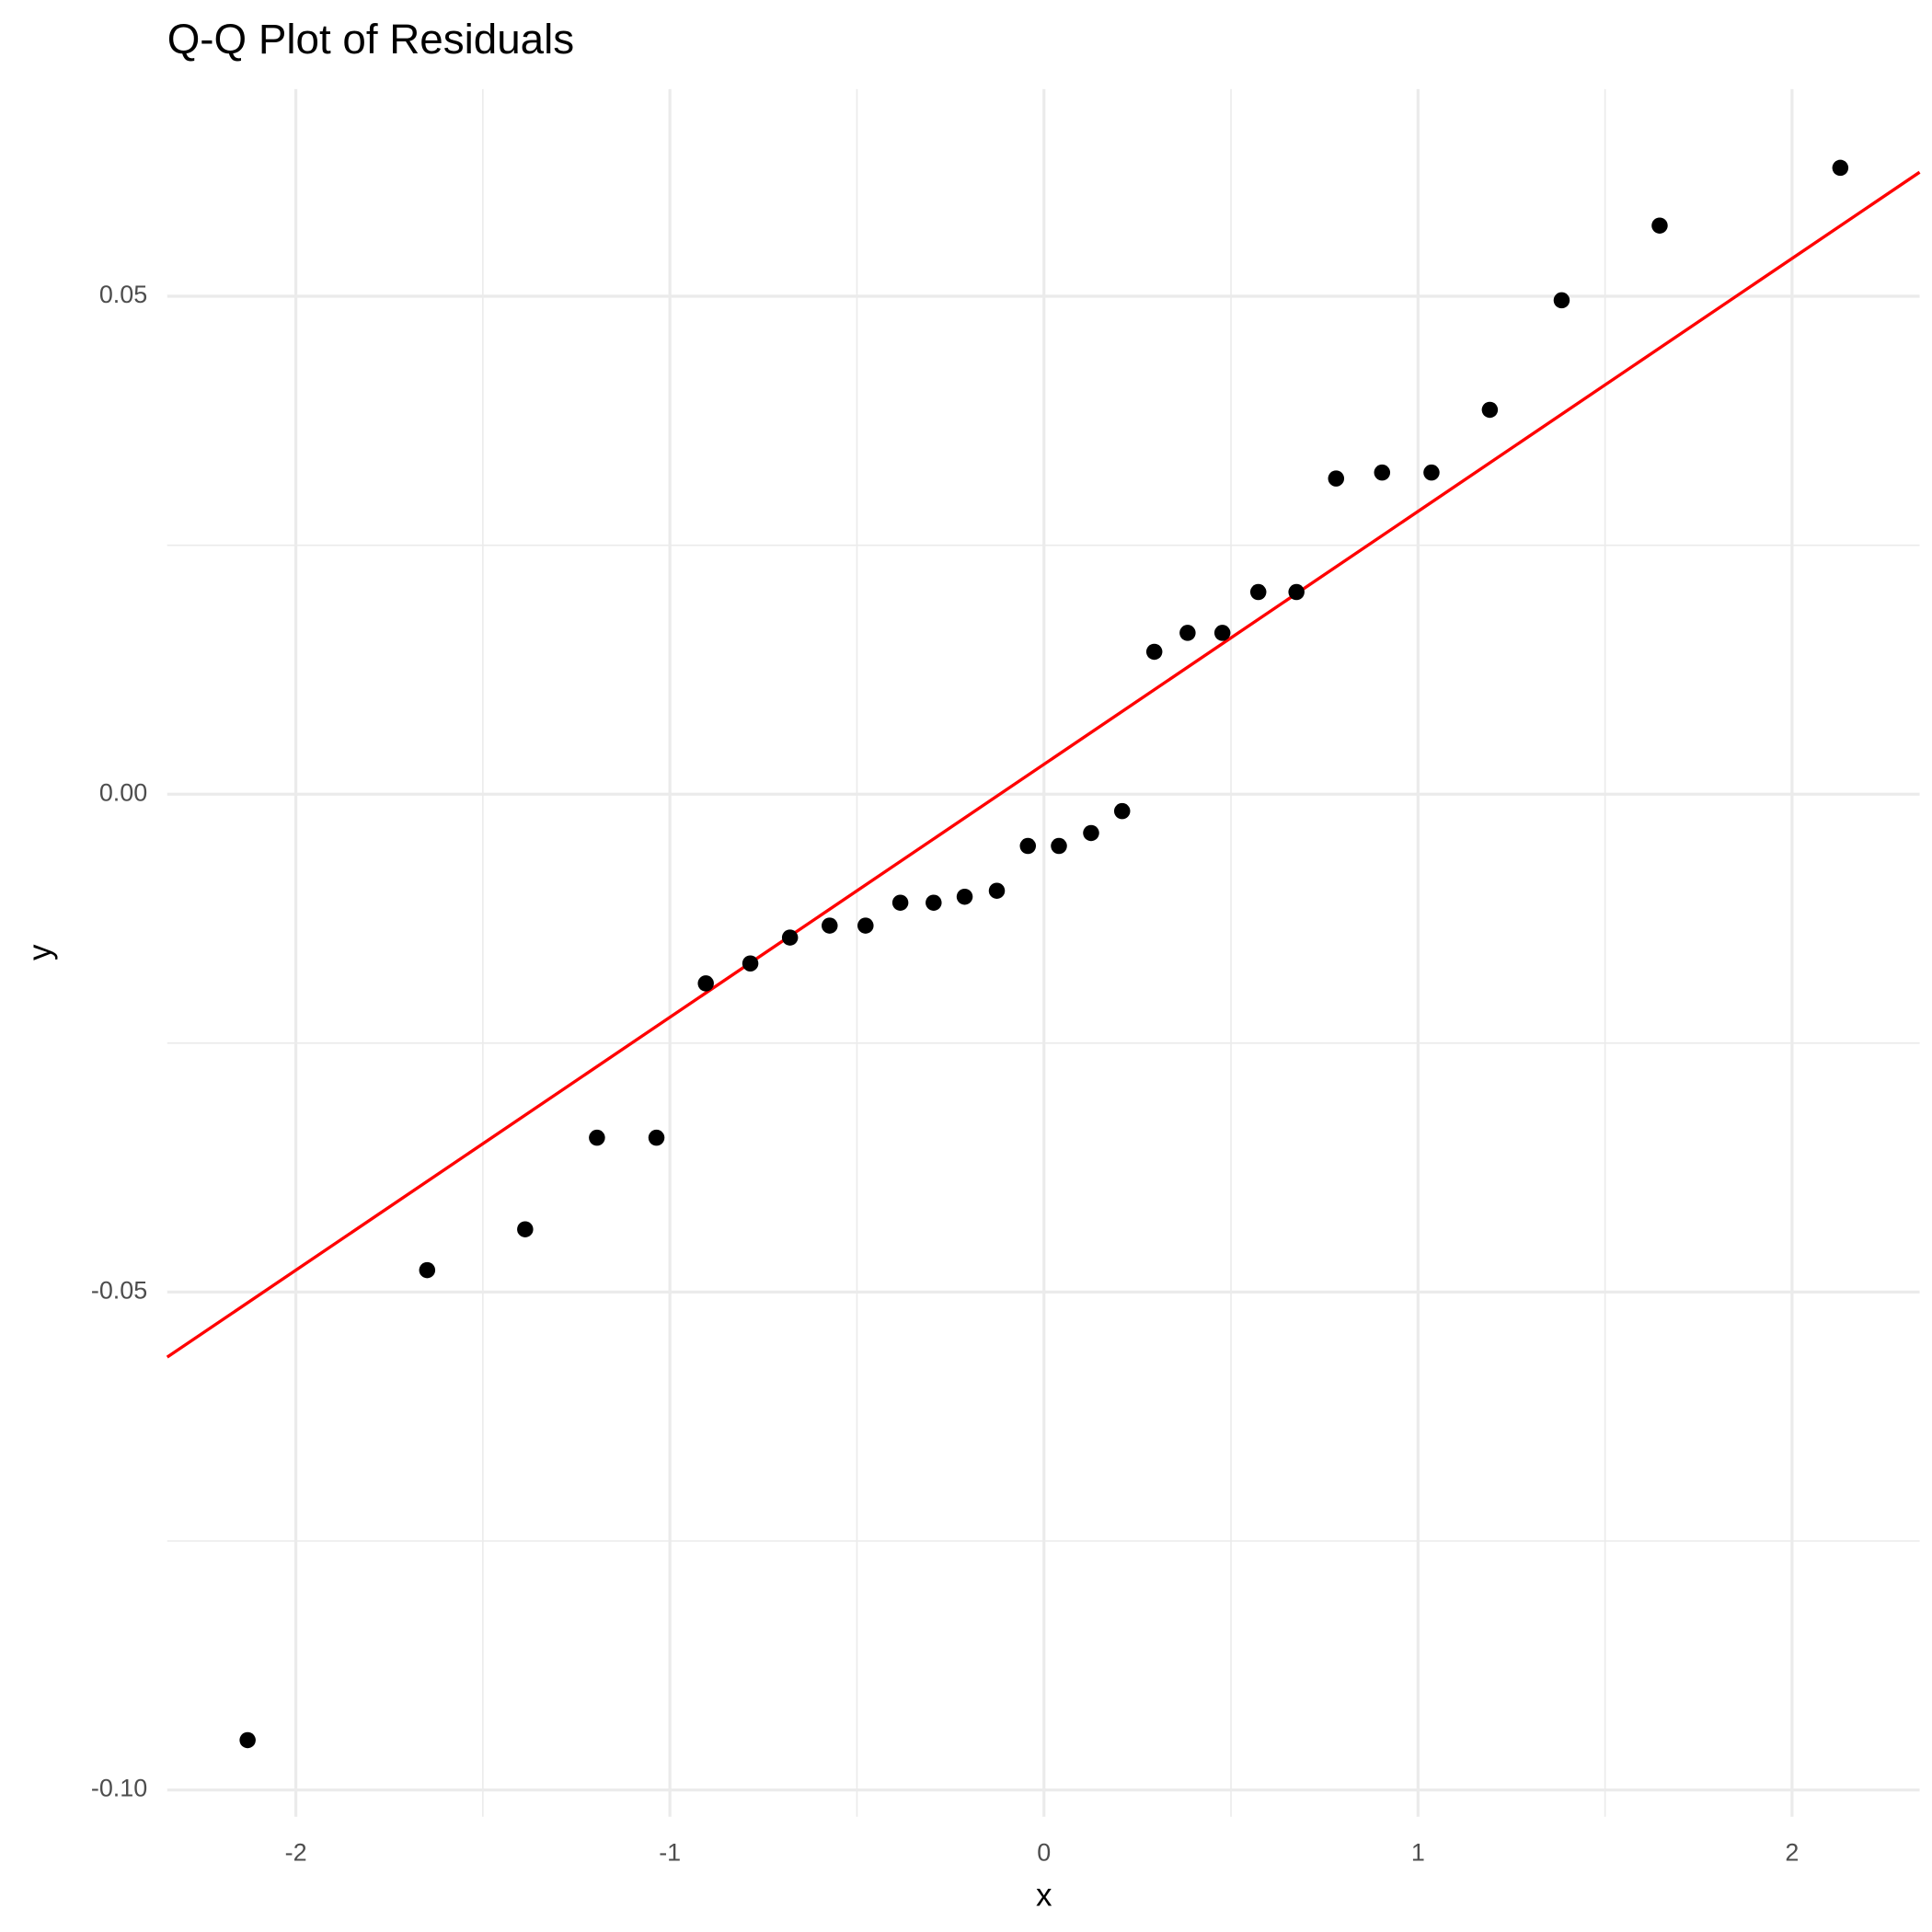 This screenshot has height=1932, width=1932. What do you see at coordinates (296, 1852) in the screenshot?
I see `x-tick-label: -2` at bounding box center [296, 1852].